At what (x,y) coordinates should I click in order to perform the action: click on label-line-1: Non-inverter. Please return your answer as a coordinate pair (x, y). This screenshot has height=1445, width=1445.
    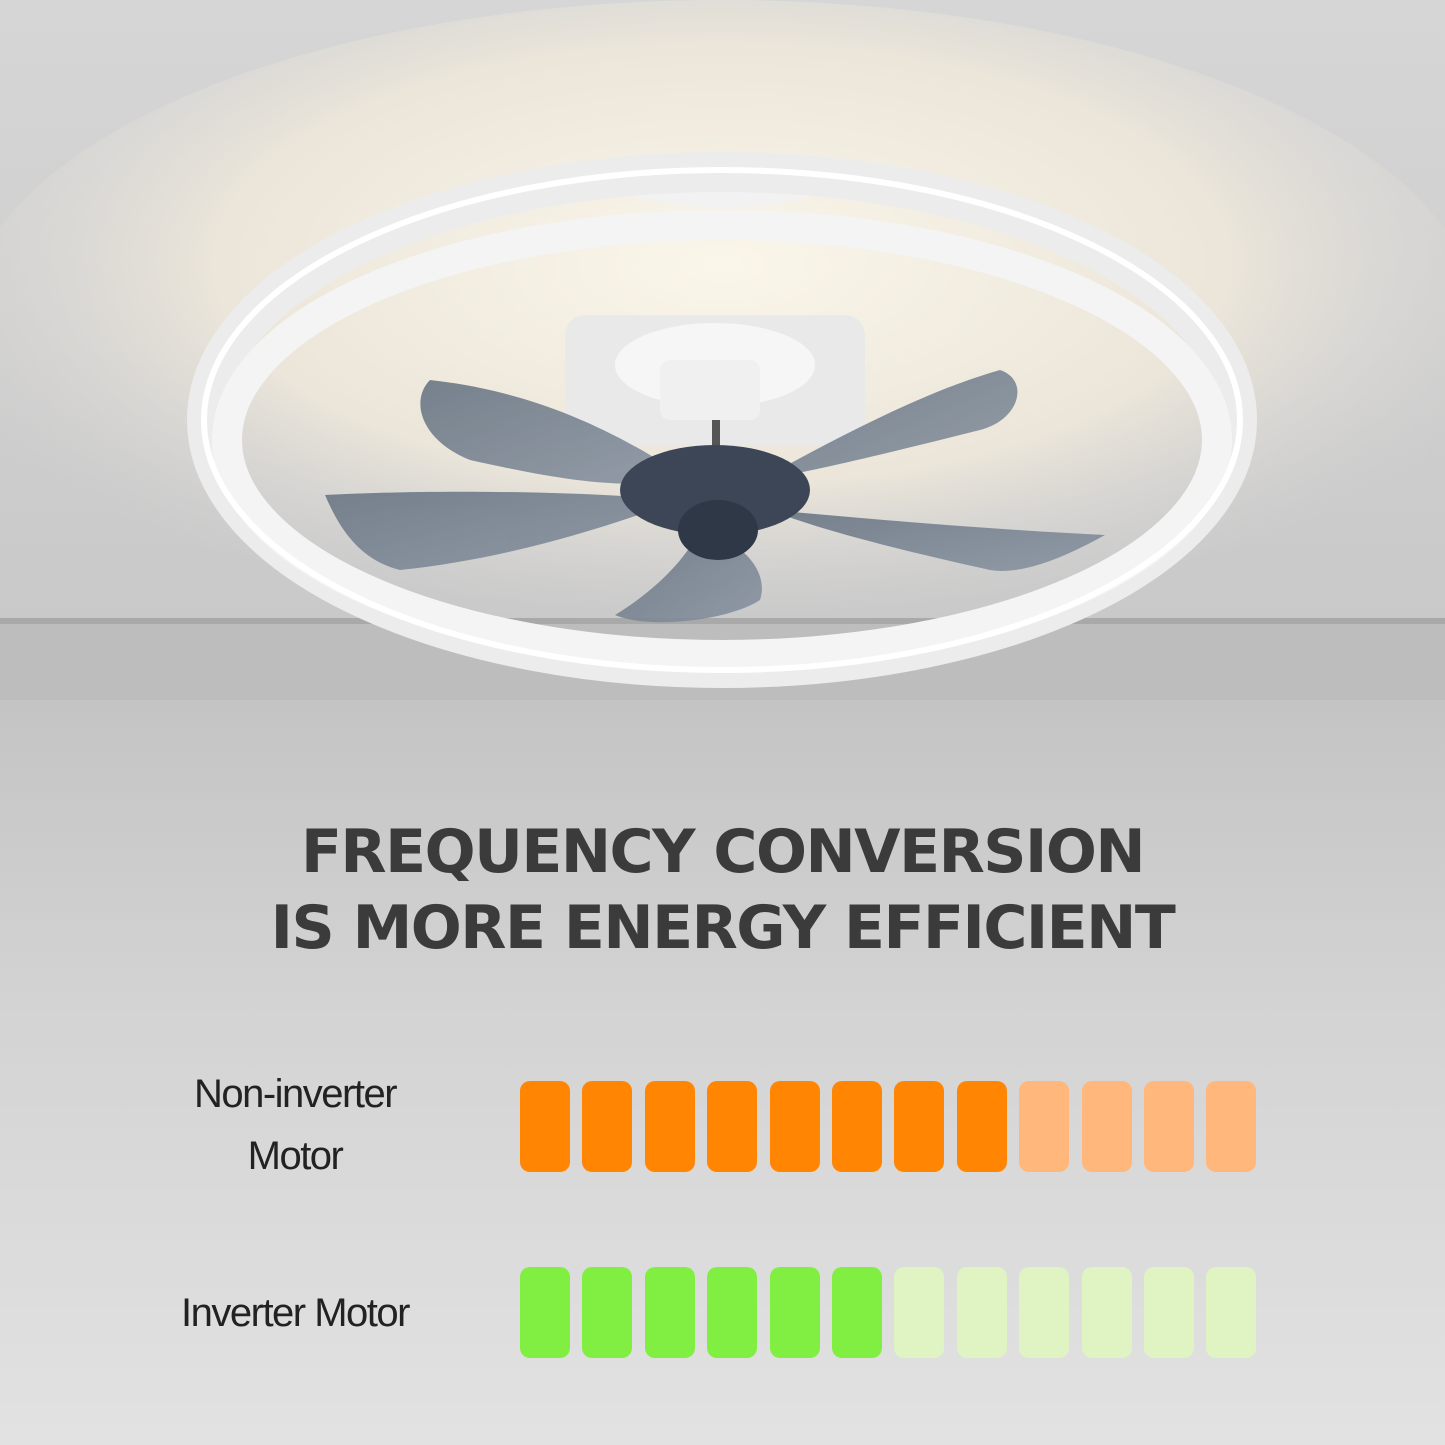
    Looking at the image, I should click on (295, 1094).